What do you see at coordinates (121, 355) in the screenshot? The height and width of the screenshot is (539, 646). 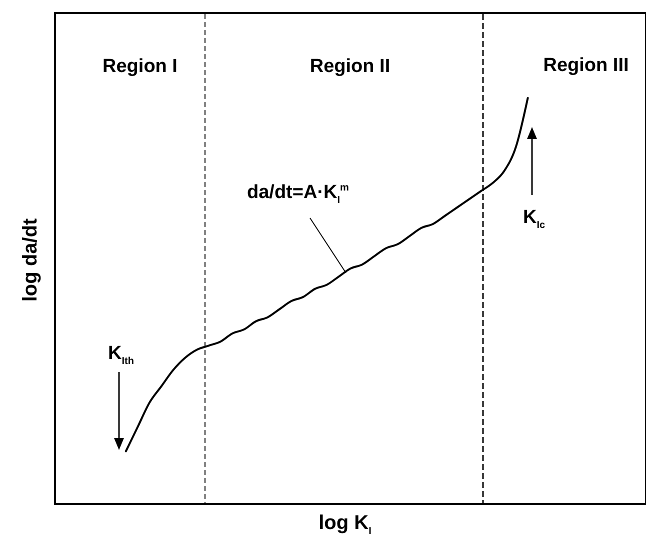 I see `annotation: K$_{Ith}$` at bounding box center [121, 355].